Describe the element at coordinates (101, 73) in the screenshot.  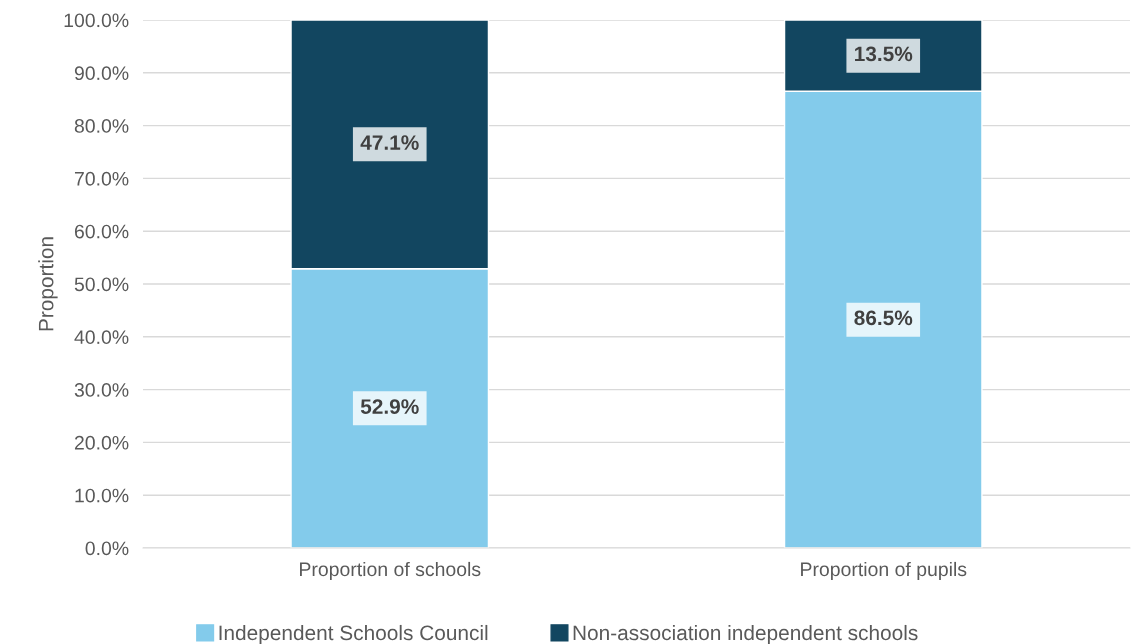
I see `y-tick-label: 90.0%` at that location.